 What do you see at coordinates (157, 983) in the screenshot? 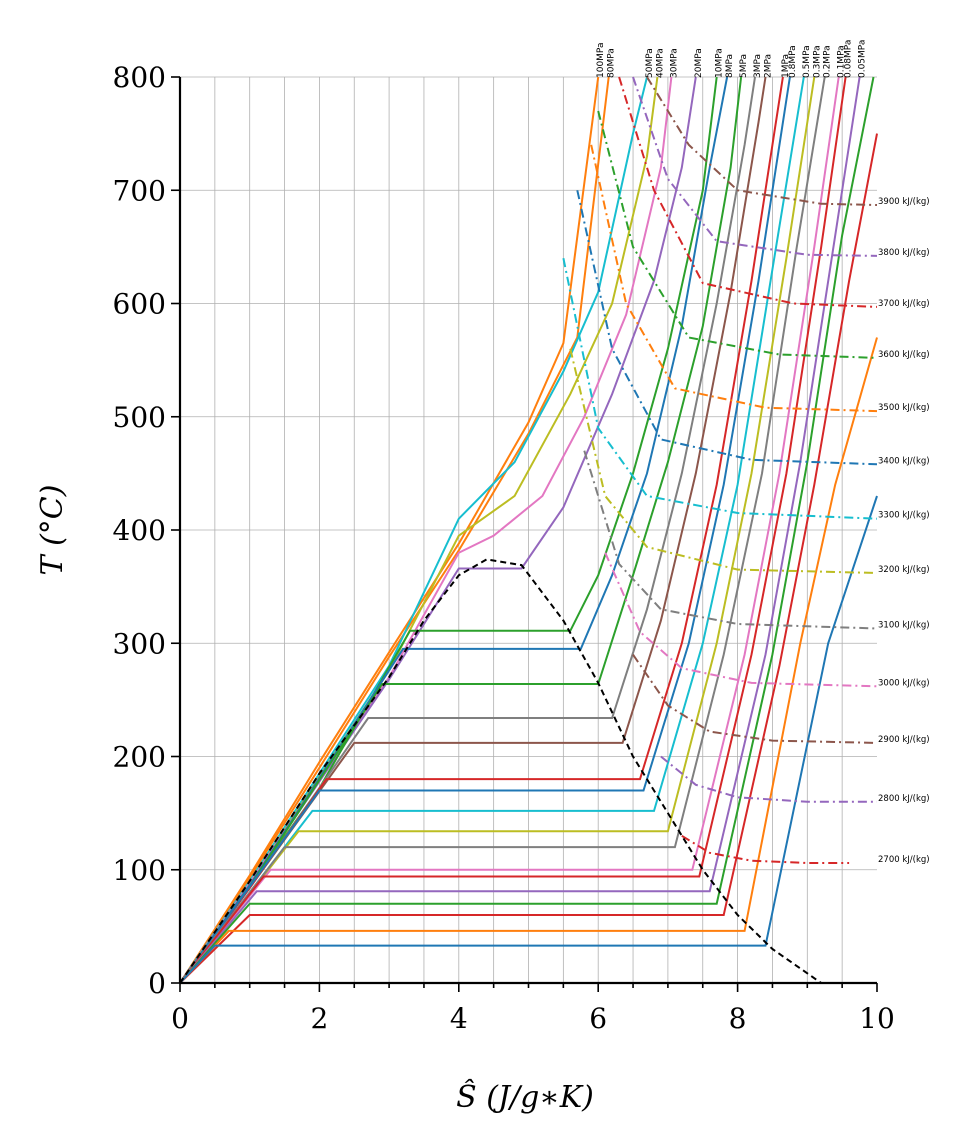
I see `y-tick-label: 0` at bounding box center [157, 983].